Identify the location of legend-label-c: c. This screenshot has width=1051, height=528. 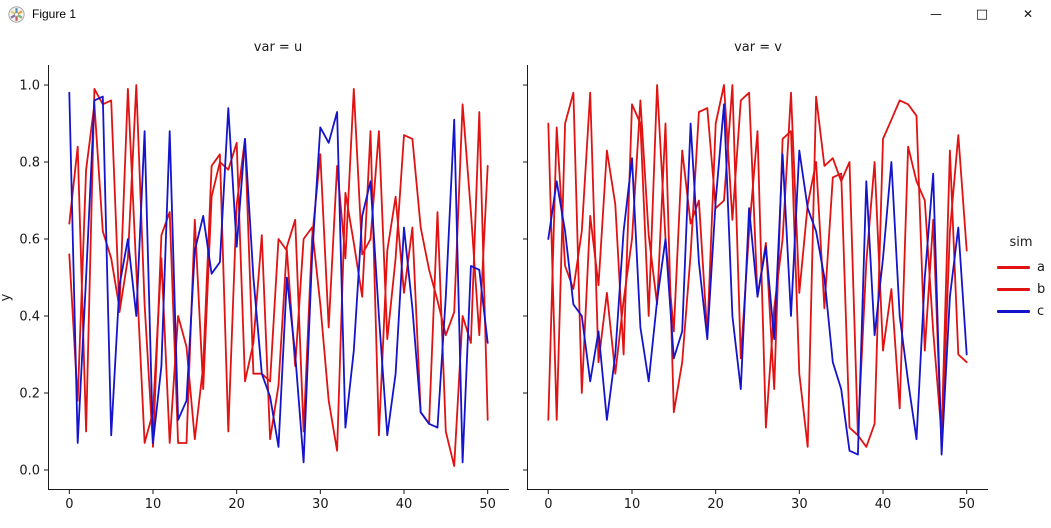
(1041, 311).